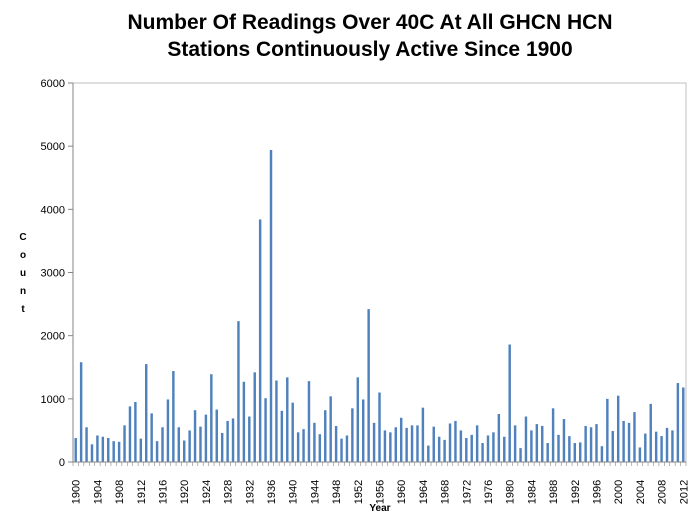  What do you see at coordinates (537, 443) in the screenshot?
I see `bar-1985` at bounding box center [537, 443].